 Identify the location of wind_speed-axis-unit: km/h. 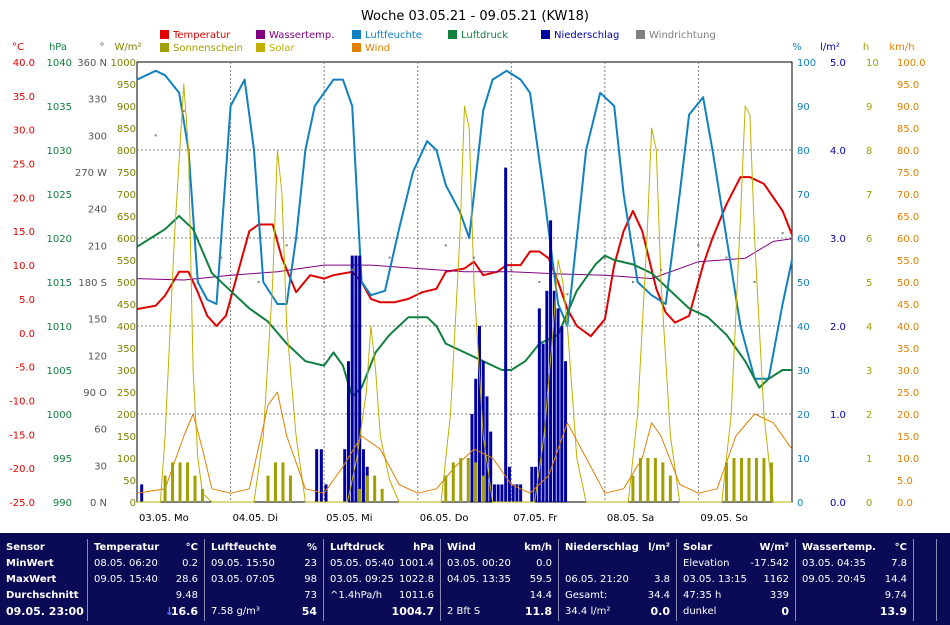
(901, 47).